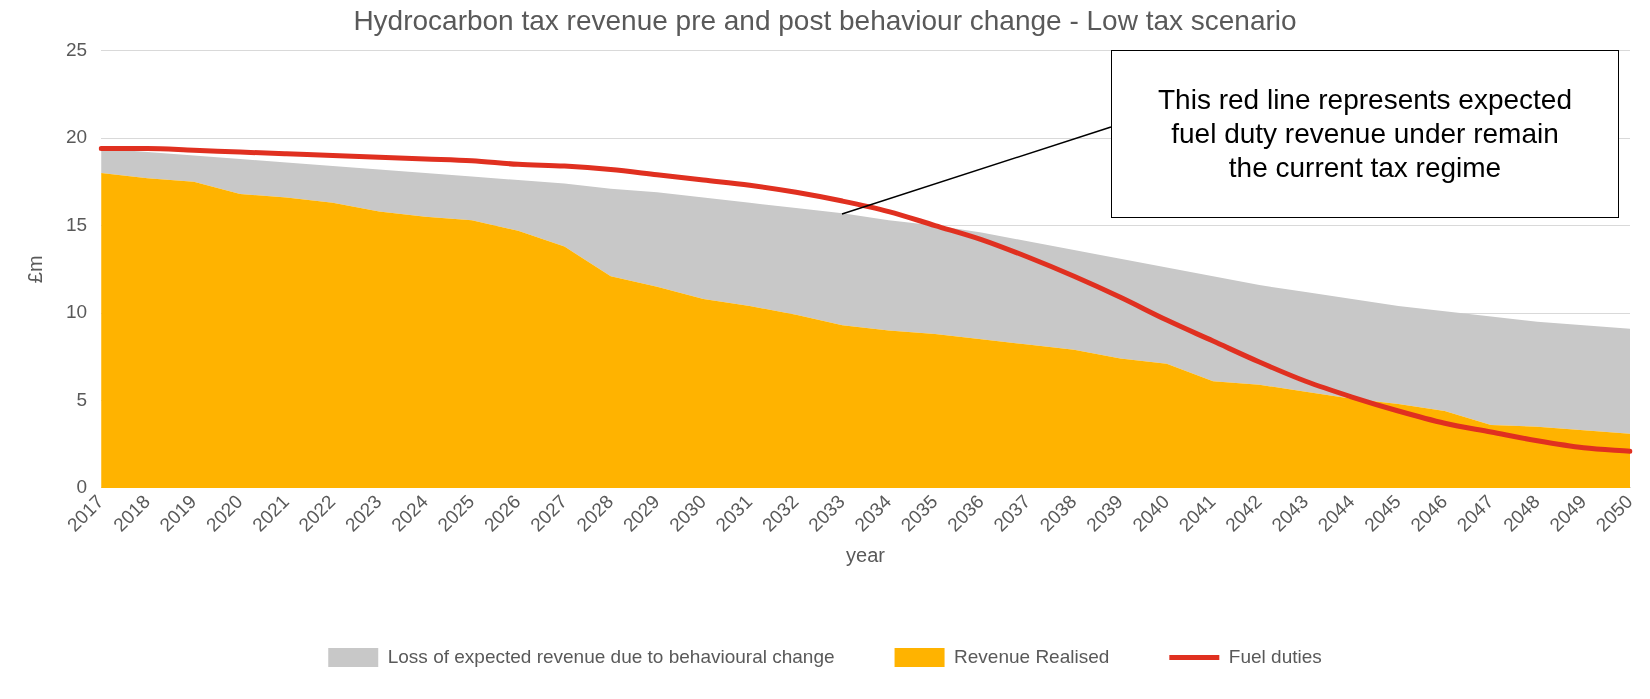 The width and height of the screenshot is (1650, 699). I want to click on y-tick-label: 0, so click(82, 487).